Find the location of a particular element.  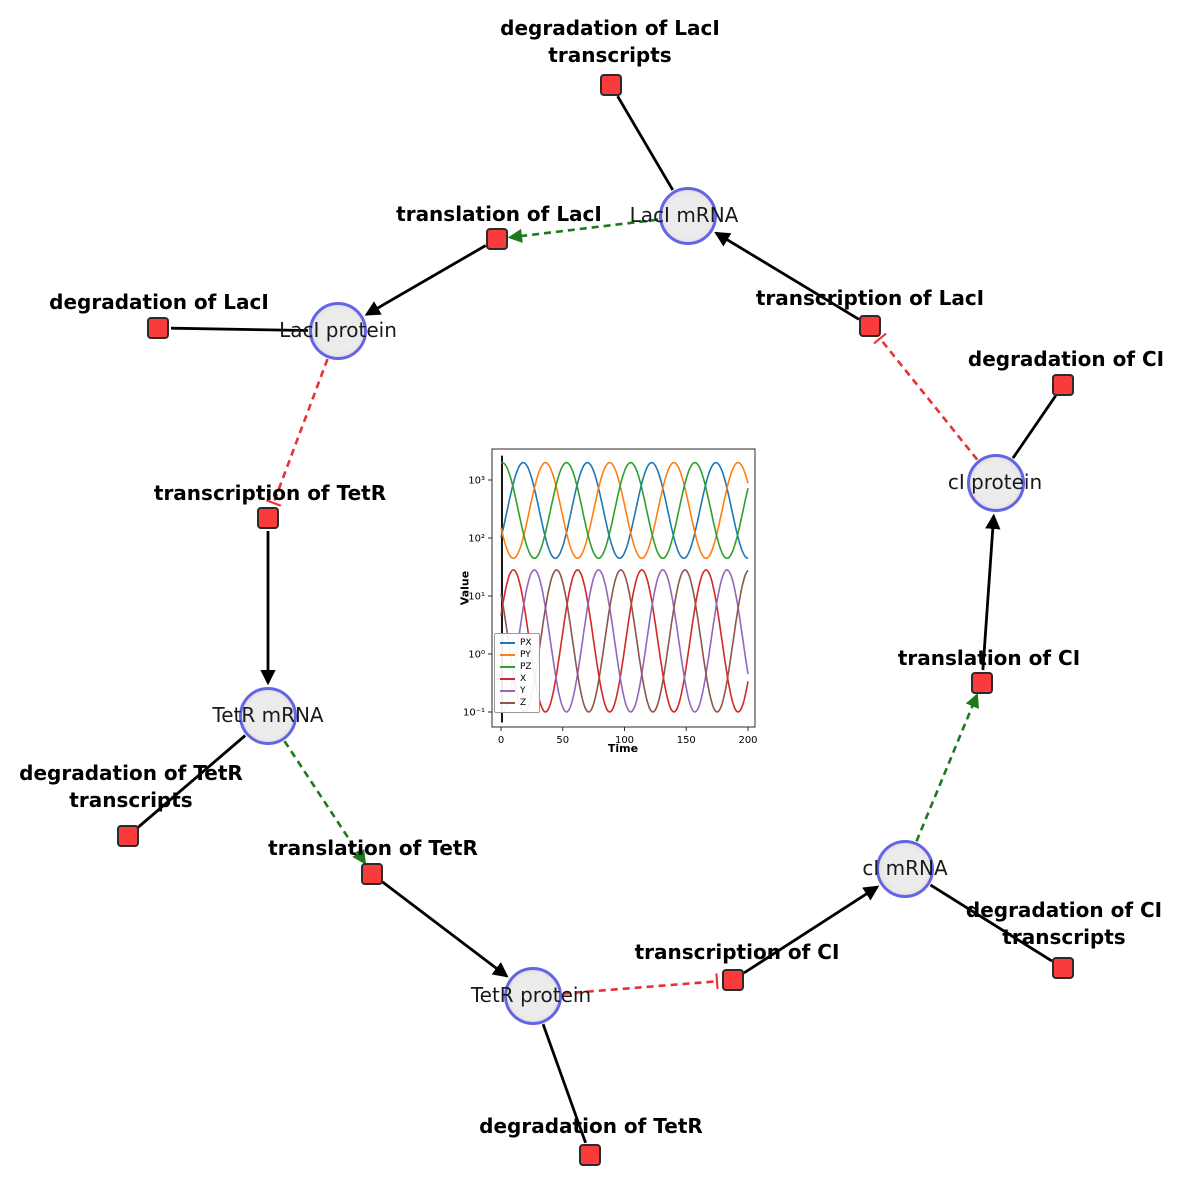

edge-translation-laci-to-laci-protein is located at coordinates (425, 280).